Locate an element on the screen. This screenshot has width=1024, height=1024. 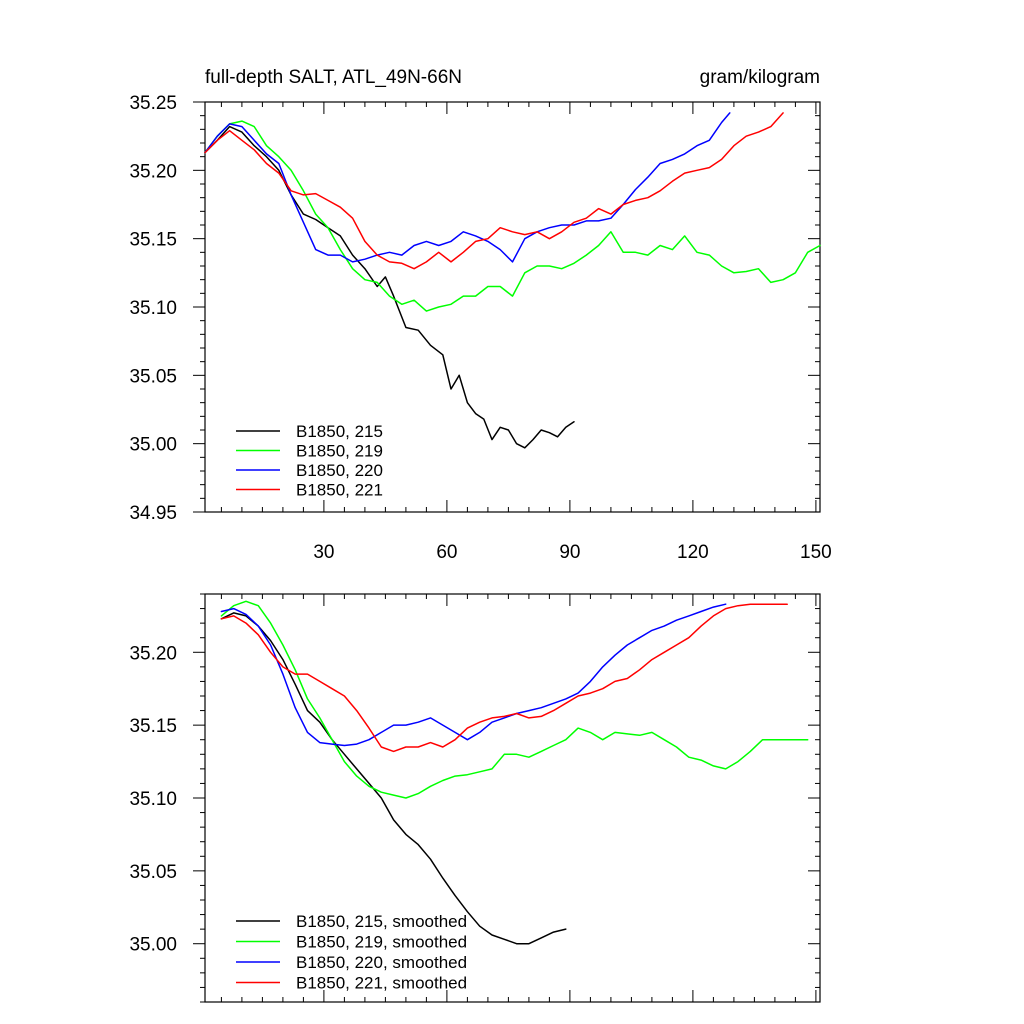
x-tick-label: 90 is located at coordinates (569, 552).